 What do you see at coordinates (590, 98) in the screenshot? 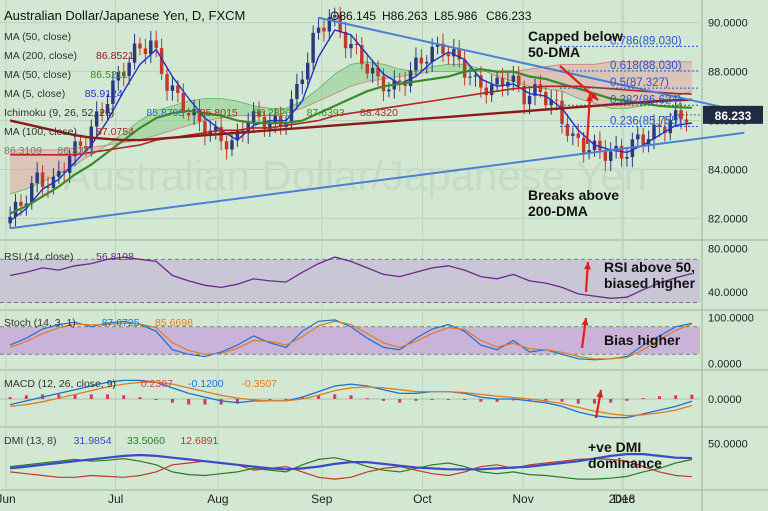
I see `arrow-breaks-head` at bounding box center [590, 98].